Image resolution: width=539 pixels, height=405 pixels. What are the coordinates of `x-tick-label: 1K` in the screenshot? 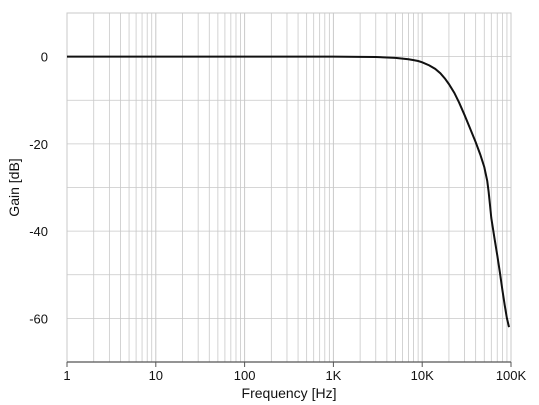 It's located at (333, 375).